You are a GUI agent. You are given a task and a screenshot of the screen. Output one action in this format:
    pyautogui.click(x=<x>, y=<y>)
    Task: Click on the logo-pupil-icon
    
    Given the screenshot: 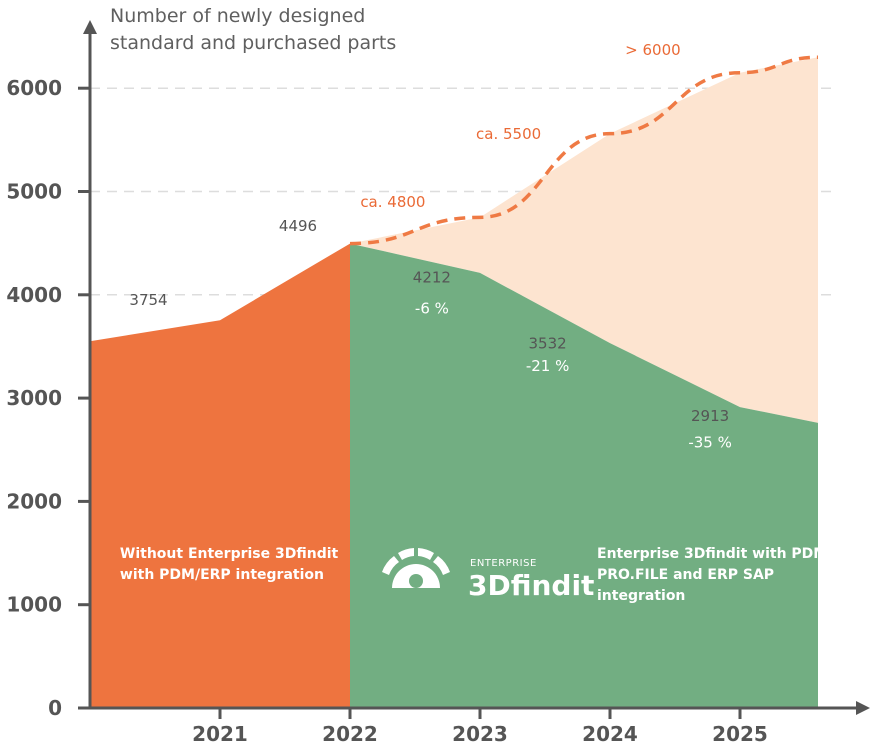 What is the action you would take?
    pyautogui.click(x=416, y=581)
    